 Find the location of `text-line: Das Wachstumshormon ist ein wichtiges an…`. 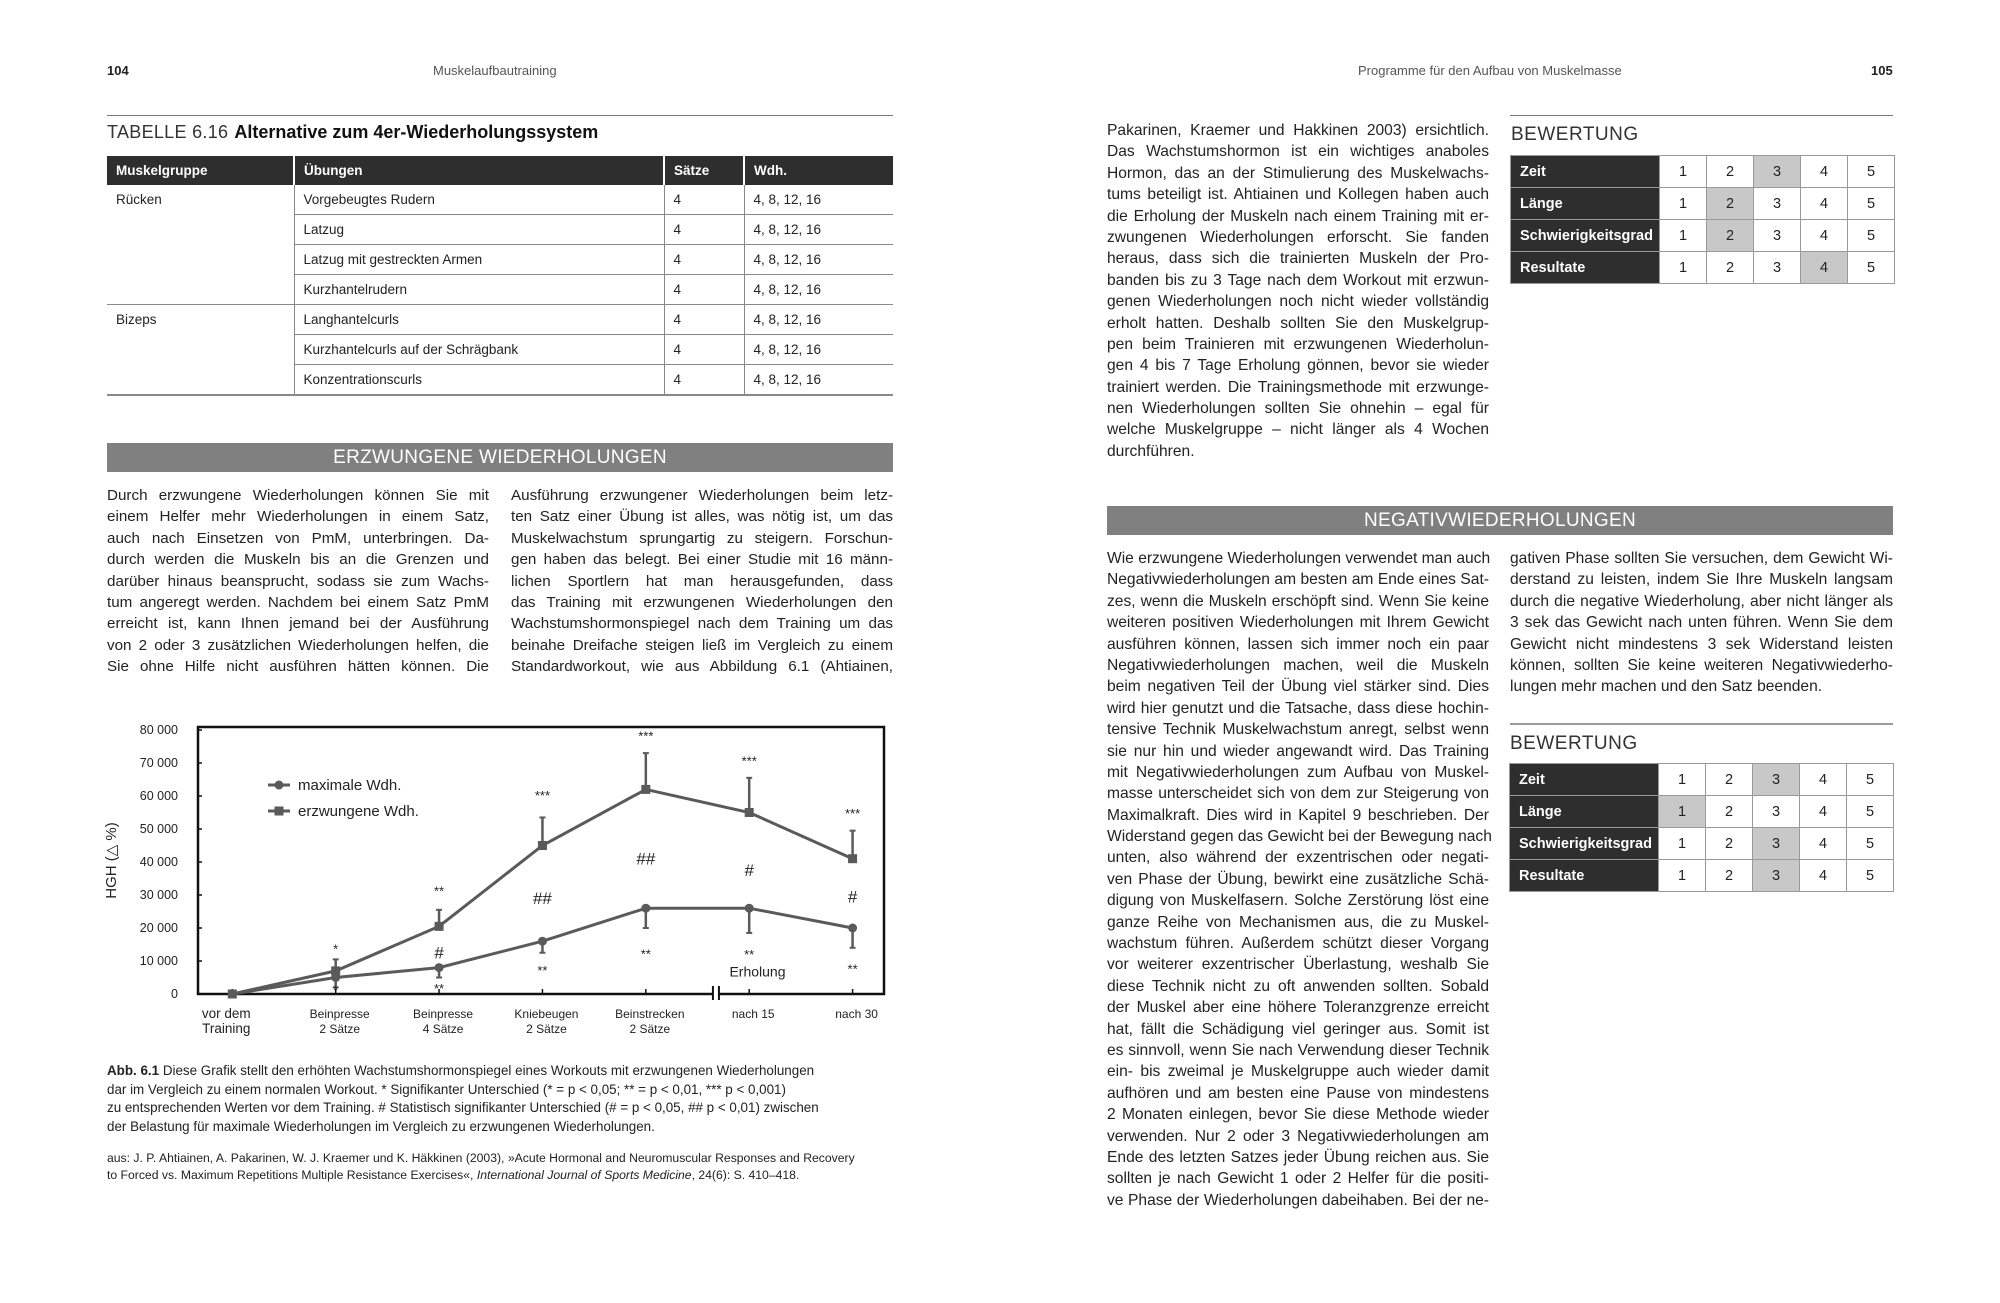

text-line: Das Wachstumshormon ist ein wichtiges an… is located at coordinates (1298, 152).